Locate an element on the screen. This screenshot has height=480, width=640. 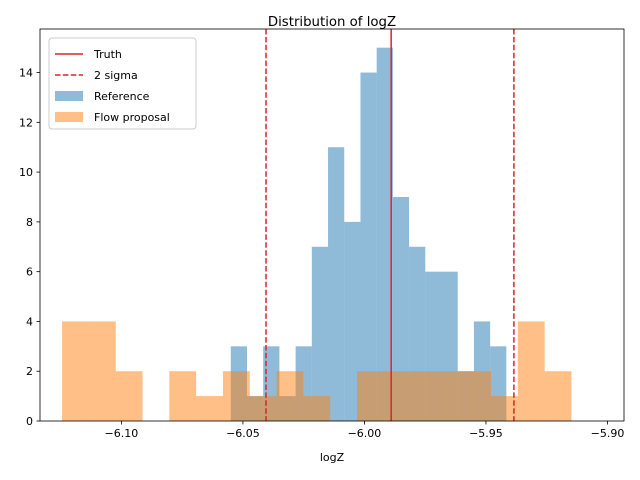
y-tick-label: 6 is located at coordinates (29, 272).